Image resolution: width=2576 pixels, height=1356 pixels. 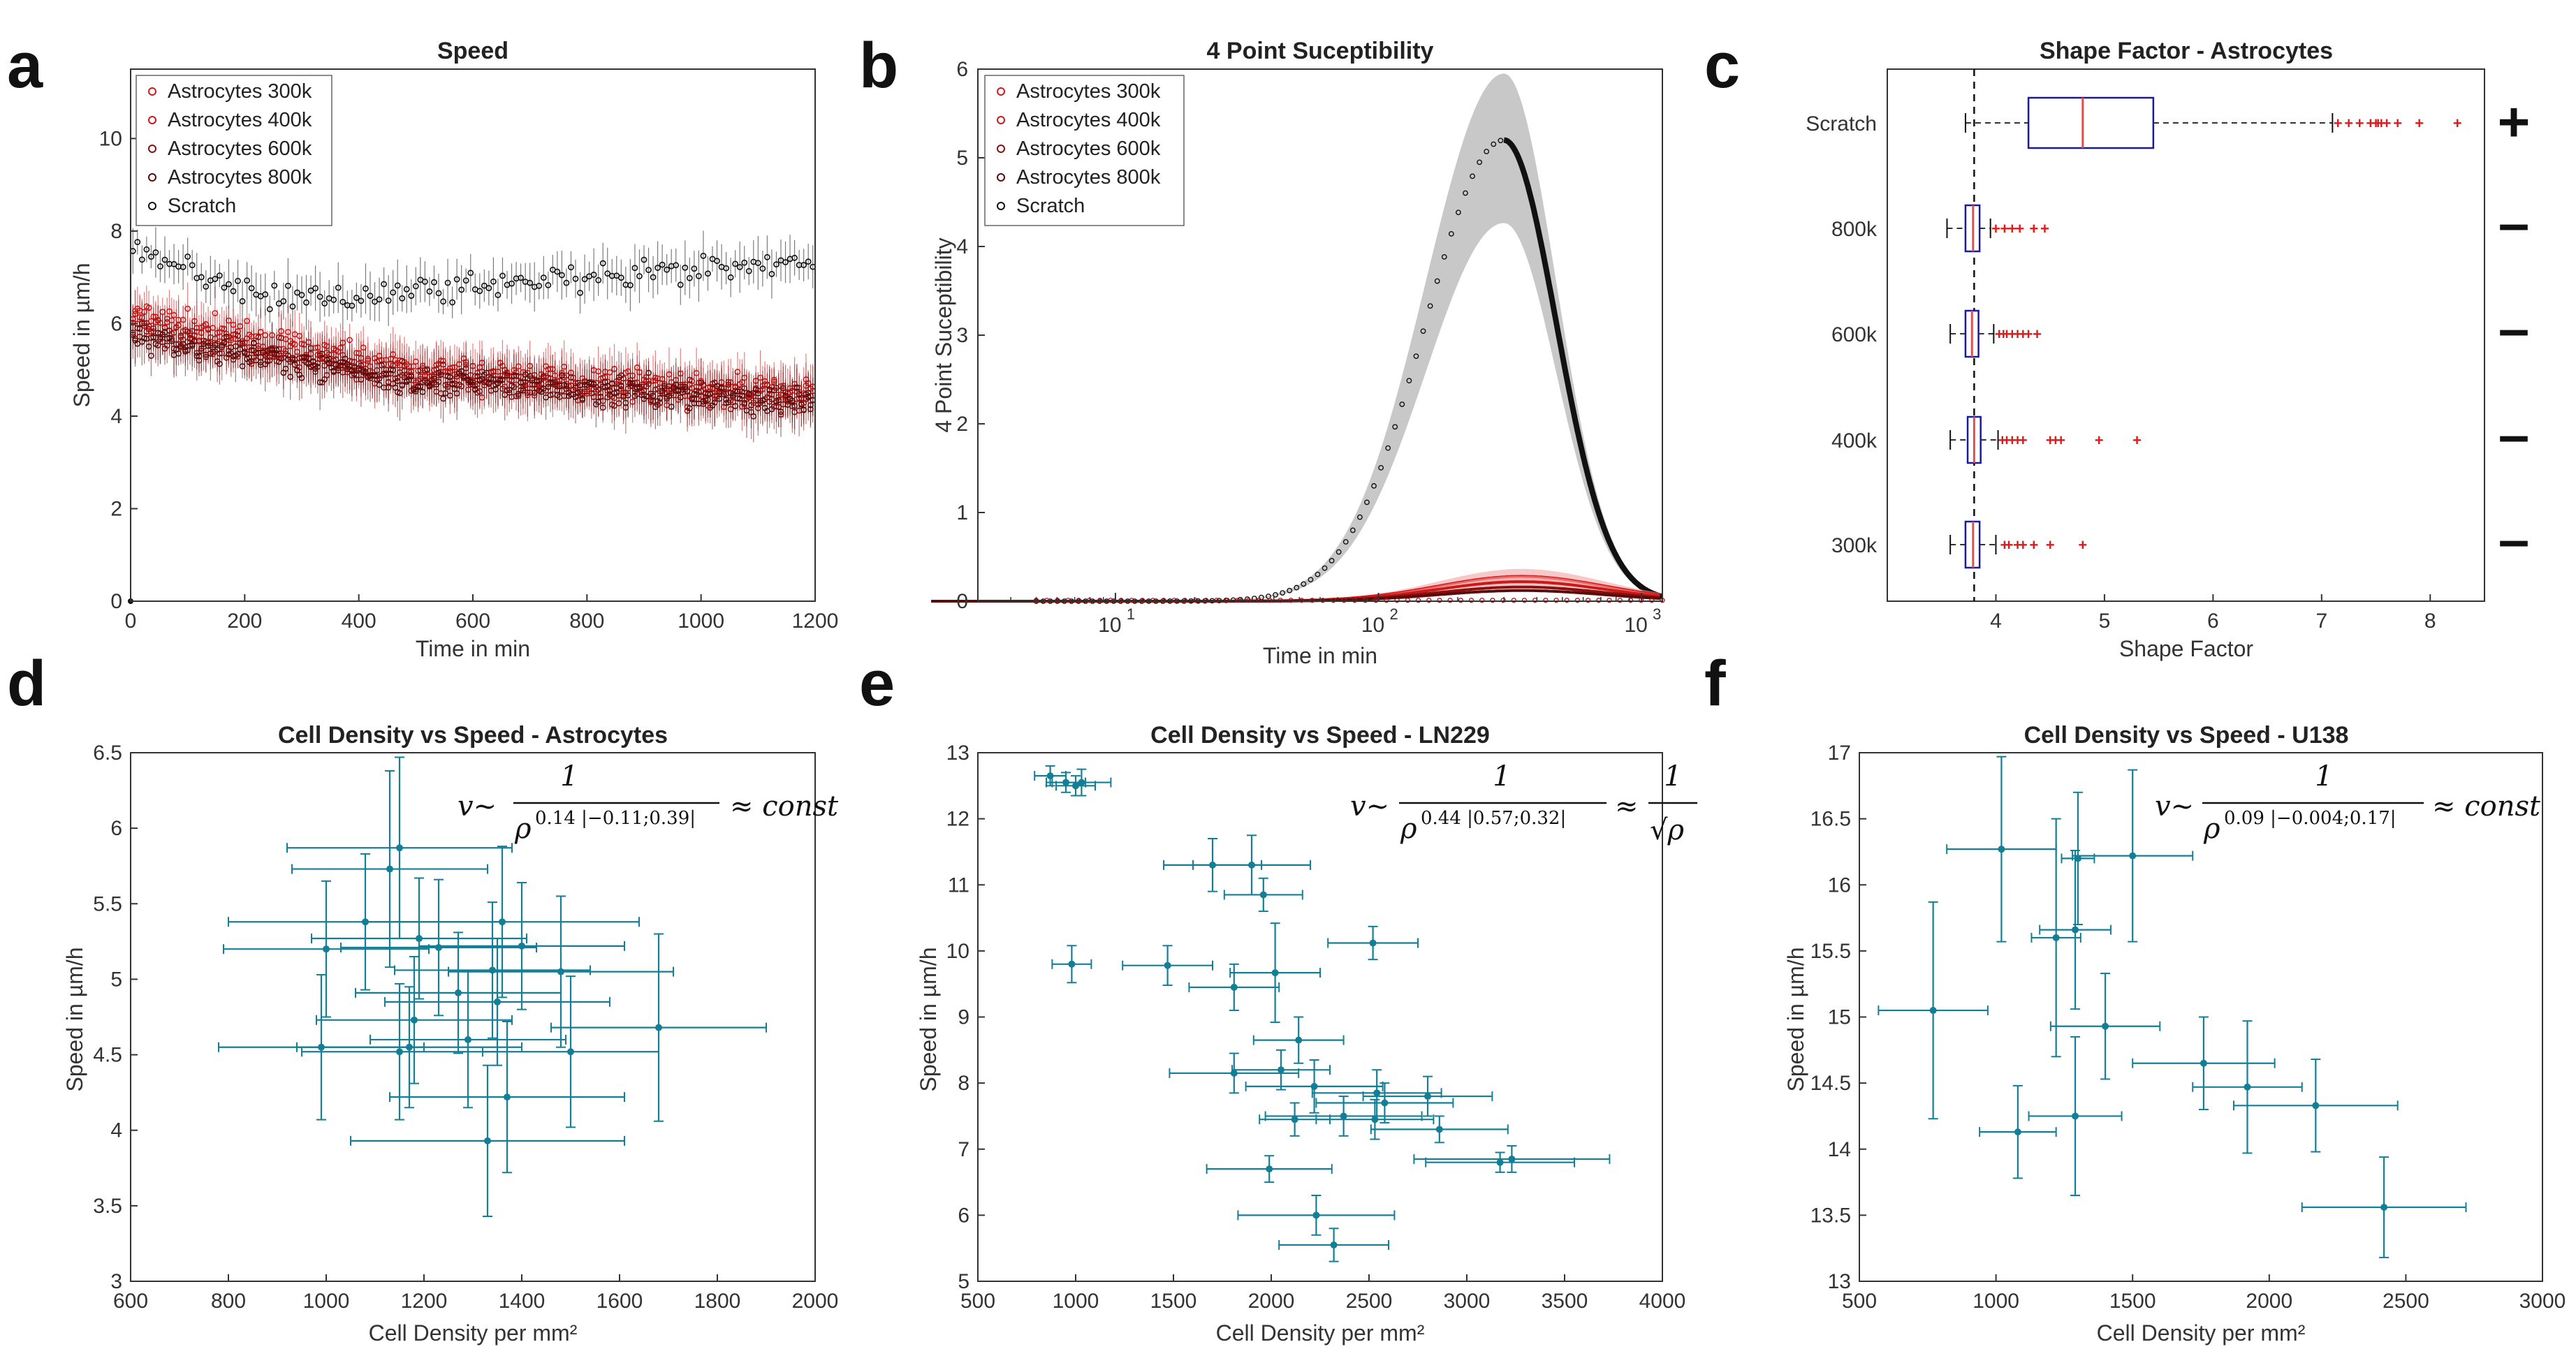 What do you see at coordinates (1996, 621) in the screenshot?
I see `x-tick-label: 4` at bounding box center [1996, 621].